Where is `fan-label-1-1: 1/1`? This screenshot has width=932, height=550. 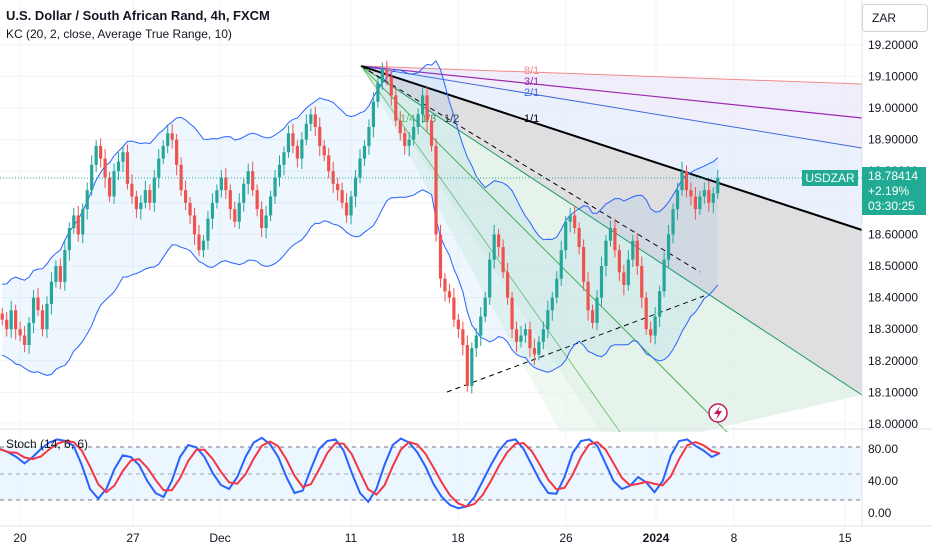
fan-label-1-1: 1/1 is located at coordinates (531, 119).